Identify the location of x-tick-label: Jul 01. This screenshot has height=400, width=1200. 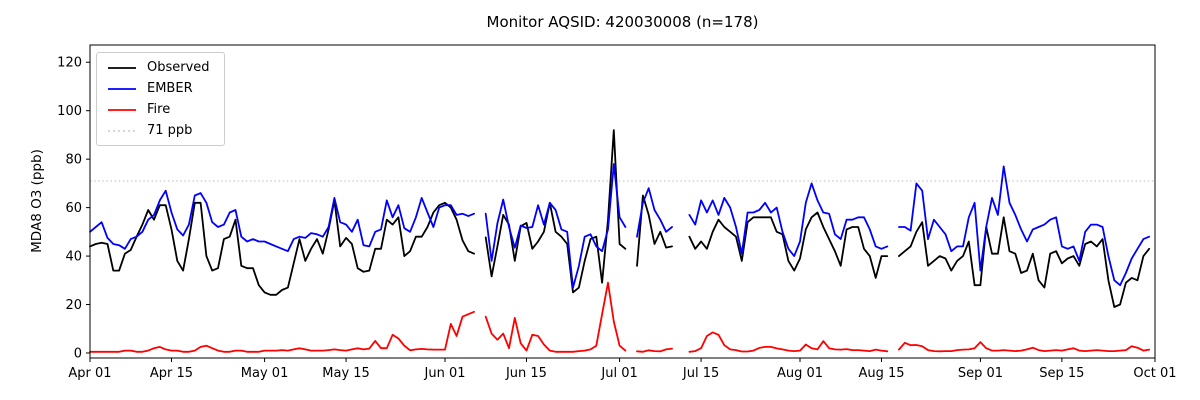
(618, 373).